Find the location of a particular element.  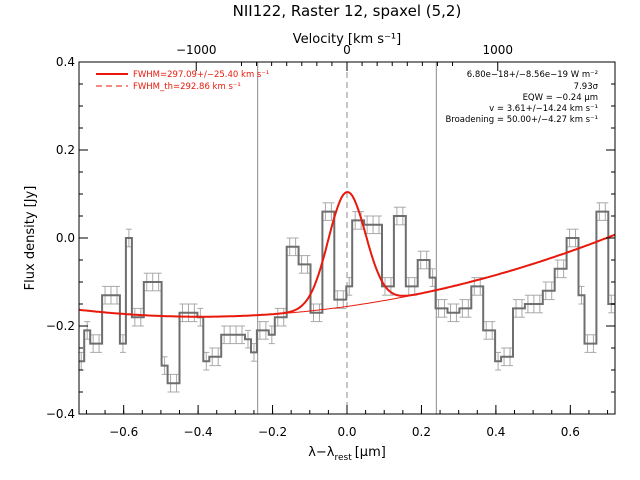

annotation-eqw: EQW = −0.24 μm is located at coordinates (560, 98).